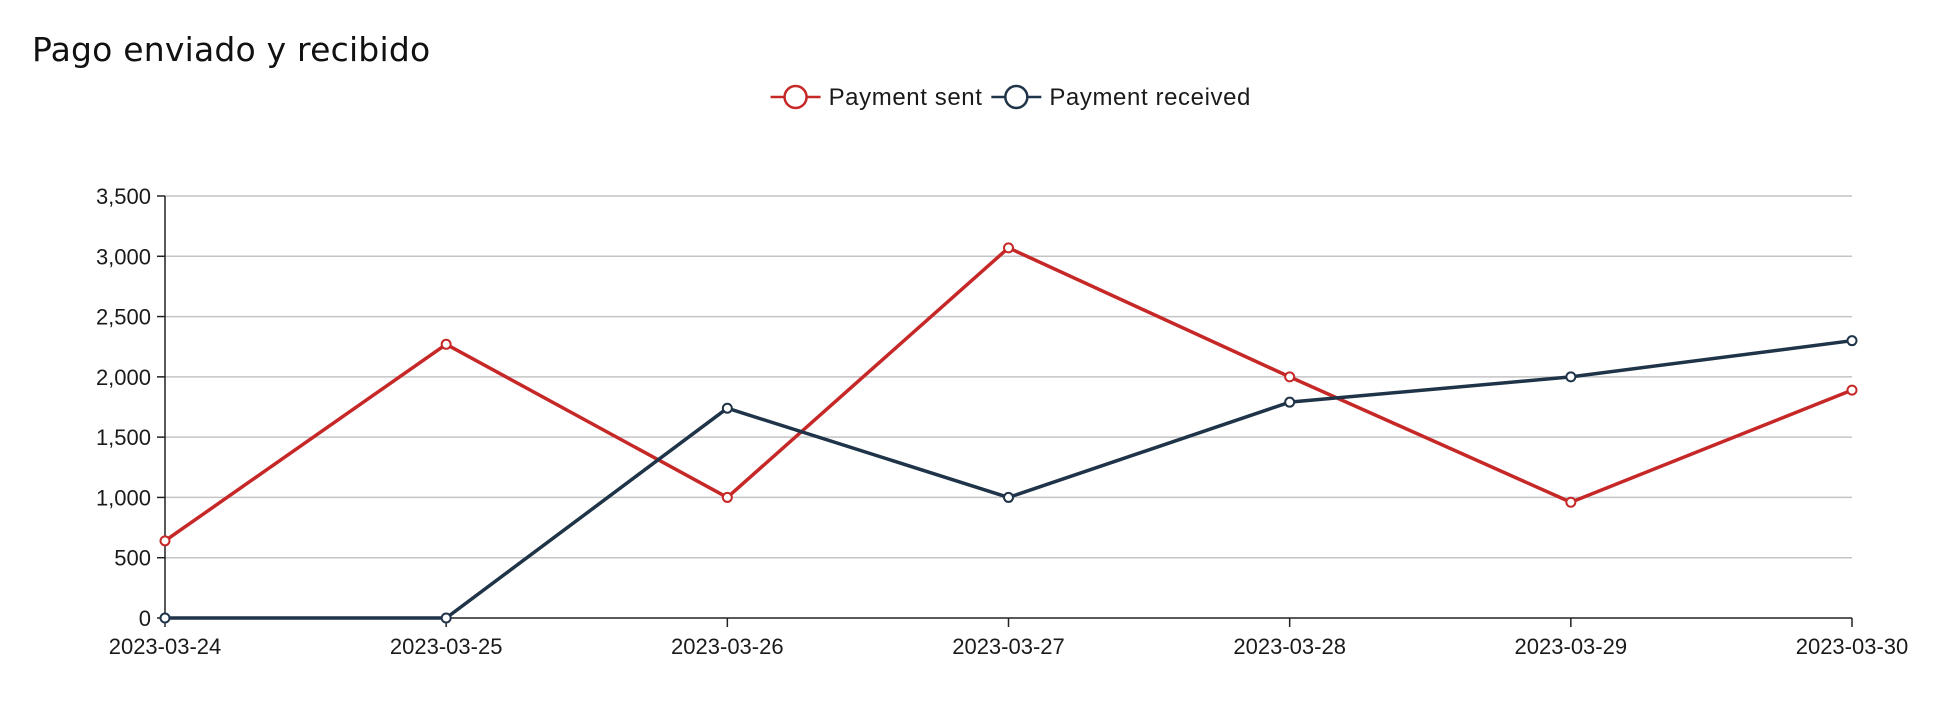  Describe the element at coordinates (446, 646) in the screenshot. I see `x-tick-label: 2023-03-25` at that location.